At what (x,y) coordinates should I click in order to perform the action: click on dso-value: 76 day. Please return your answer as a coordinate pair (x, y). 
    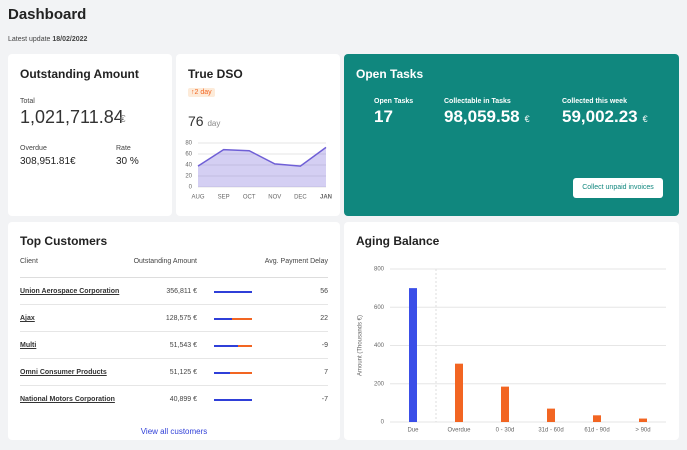
    Looking at the image, I should click on (204, 121).